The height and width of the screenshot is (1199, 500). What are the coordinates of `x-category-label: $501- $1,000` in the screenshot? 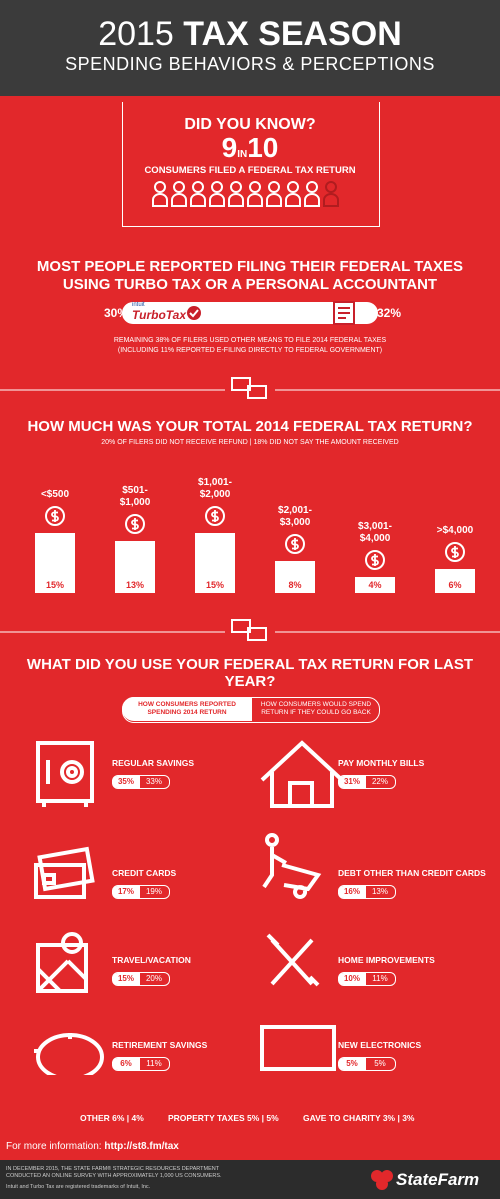 It's located at (135, 496).